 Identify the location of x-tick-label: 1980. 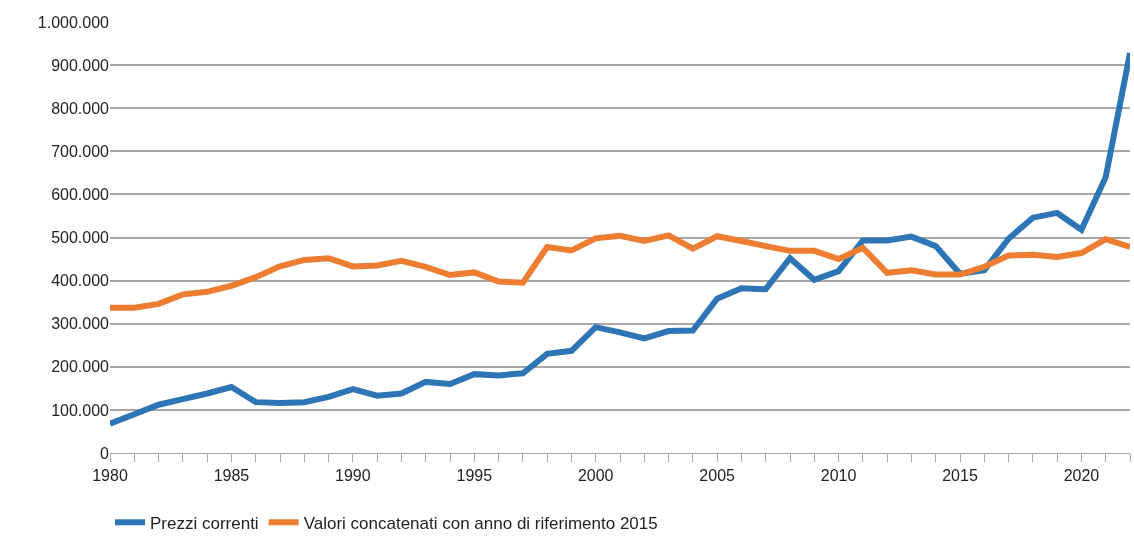
(110, 476).